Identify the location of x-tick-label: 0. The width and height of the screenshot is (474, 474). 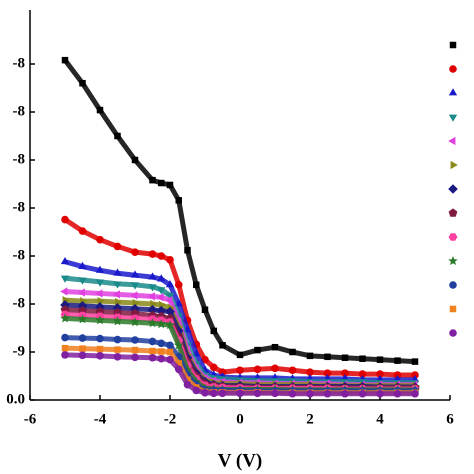
(240, 419).